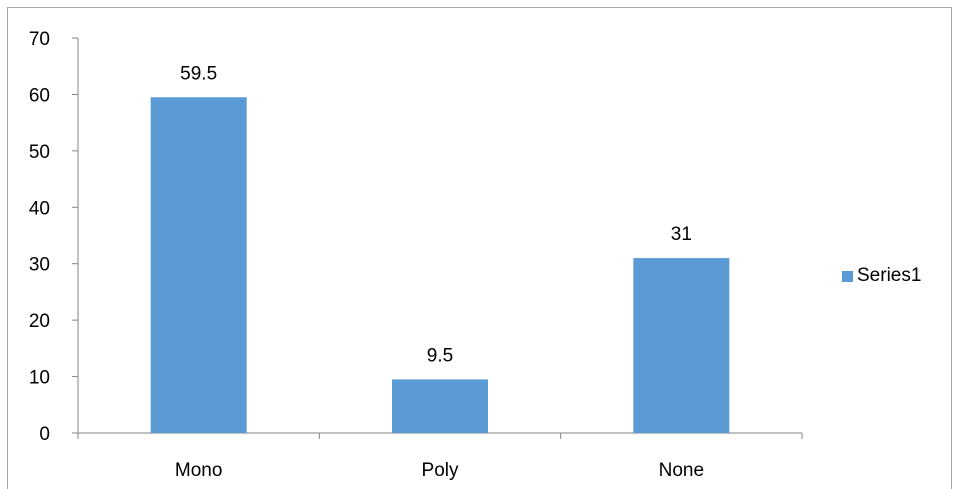  I want to click on x-tick-label: Mono, so click(199, 470).